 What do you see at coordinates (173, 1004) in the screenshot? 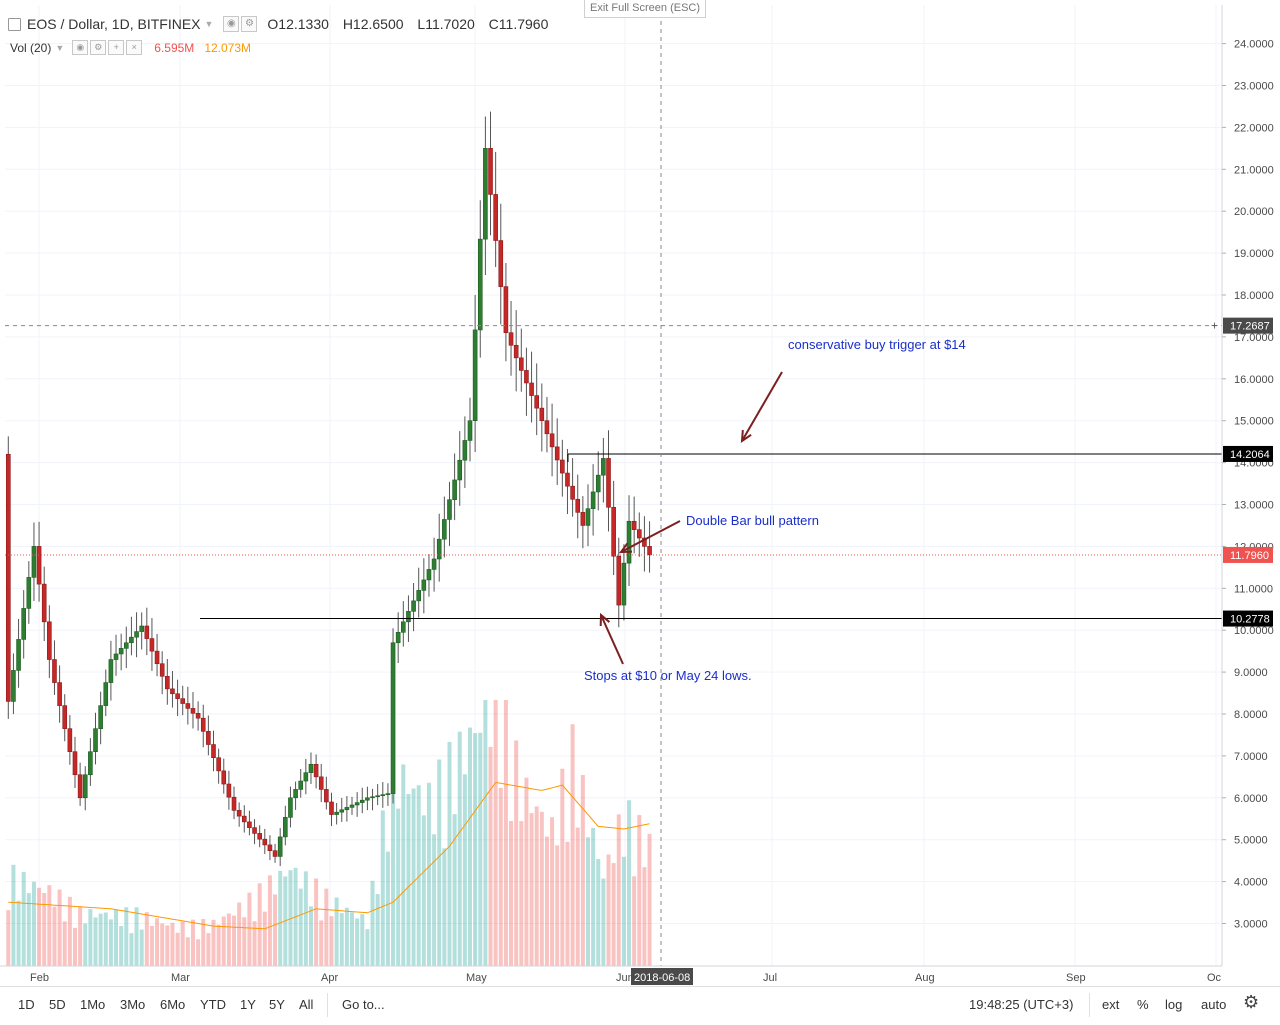
I see `range-6mo-button: 6Mo` at bounding box center [173, 1004].